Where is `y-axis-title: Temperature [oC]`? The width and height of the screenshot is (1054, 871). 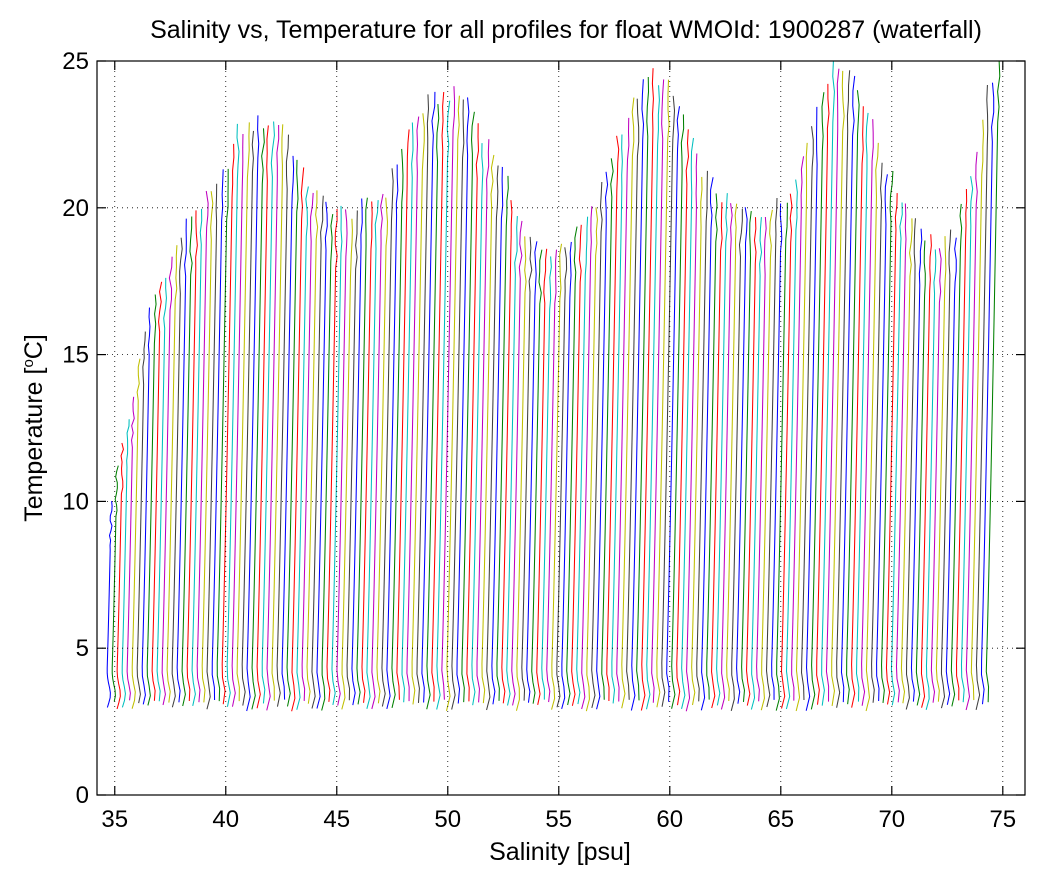 y-axis-title: Temperature [oC] is located at coordinates (34, 428).